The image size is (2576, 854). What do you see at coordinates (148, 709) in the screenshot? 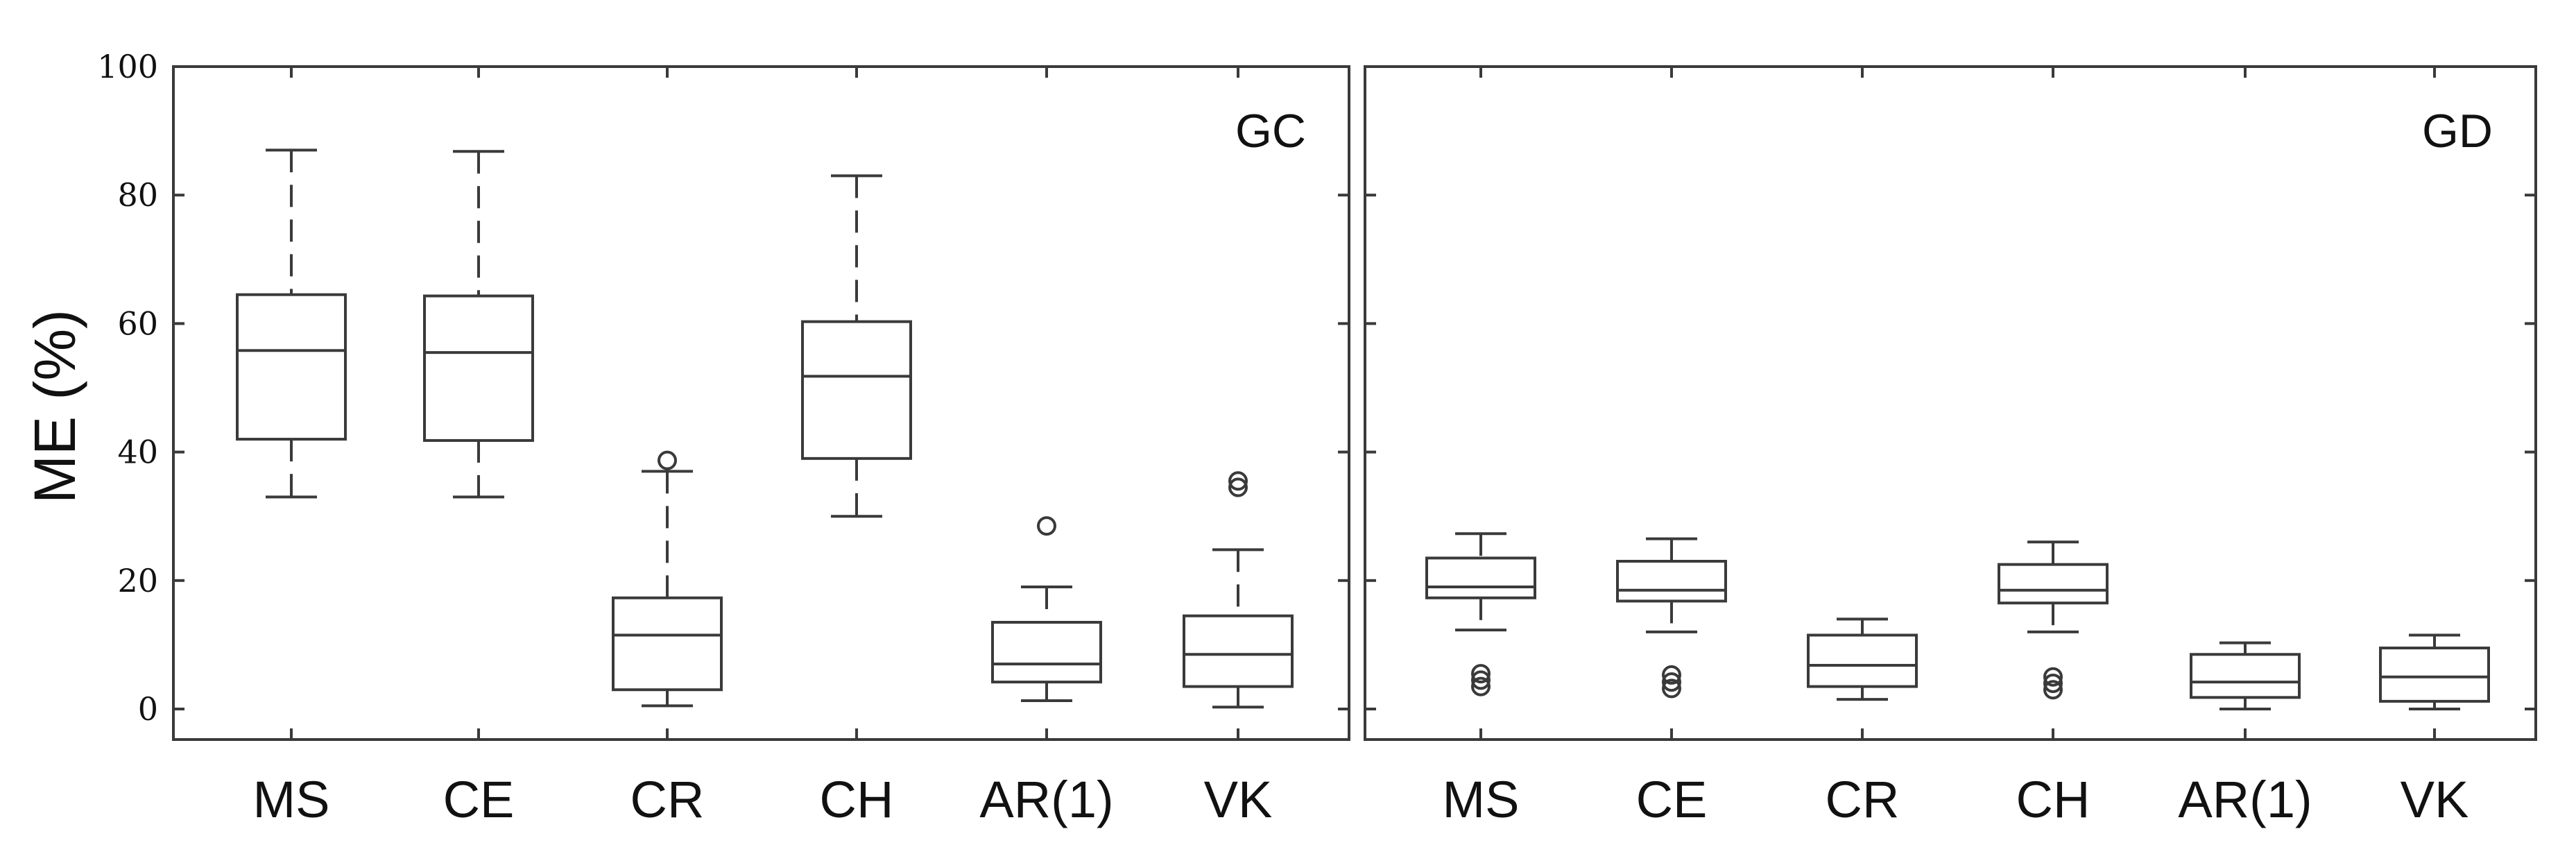
I see `y-tick-label: 0` at bounding box center [148, 709].